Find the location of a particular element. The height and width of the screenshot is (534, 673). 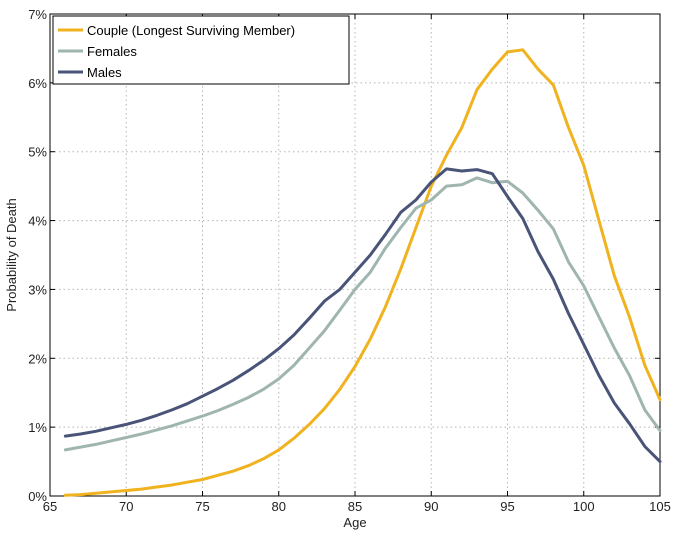

y-tick-label: 3% is located at coordinates (37, 289).